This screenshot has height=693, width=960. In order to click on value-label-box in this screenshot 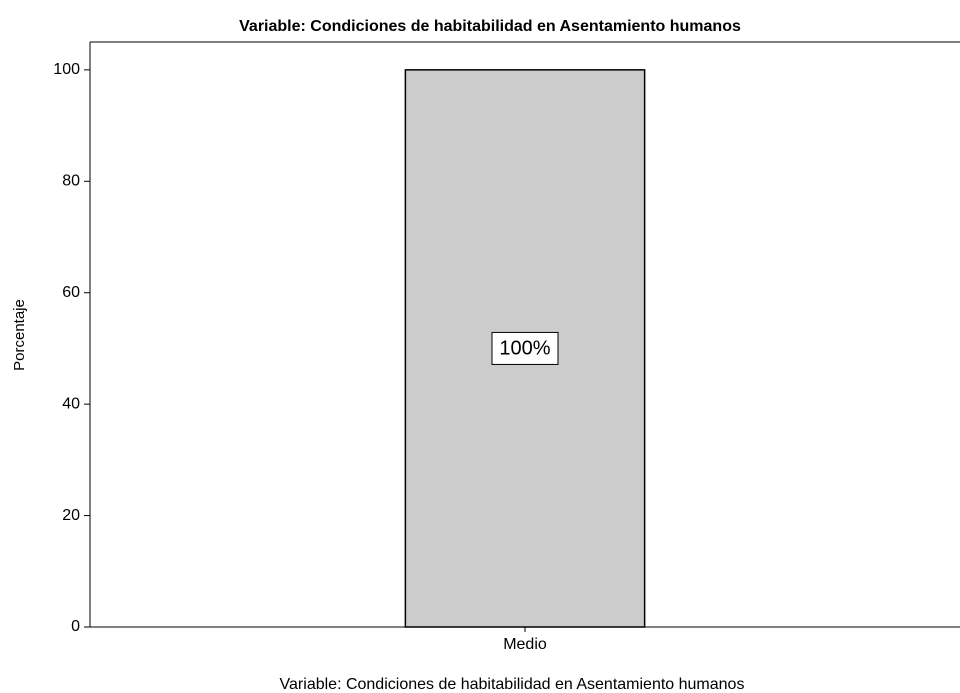, I will do `click(525, 348)`.